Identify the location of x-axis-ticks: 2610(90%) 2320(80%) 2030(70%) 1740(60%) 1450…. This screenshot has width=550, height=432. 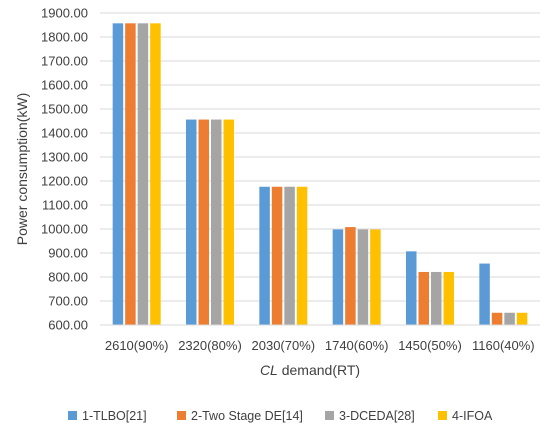
(320, 345).